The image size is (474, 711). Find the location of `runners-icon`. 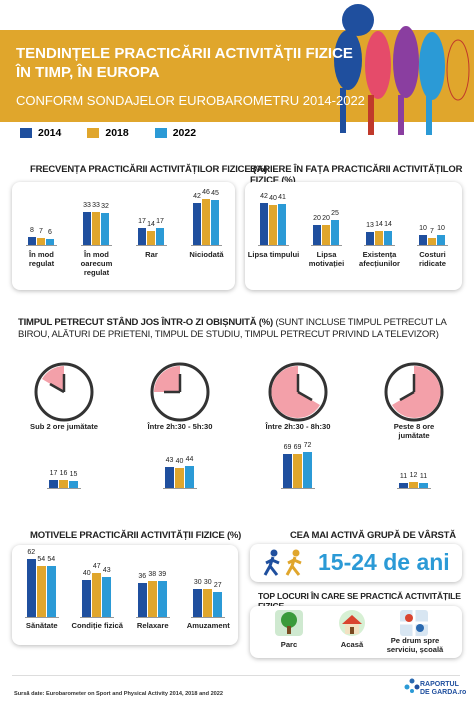

runners-icon is located at coordinates (282, 562).